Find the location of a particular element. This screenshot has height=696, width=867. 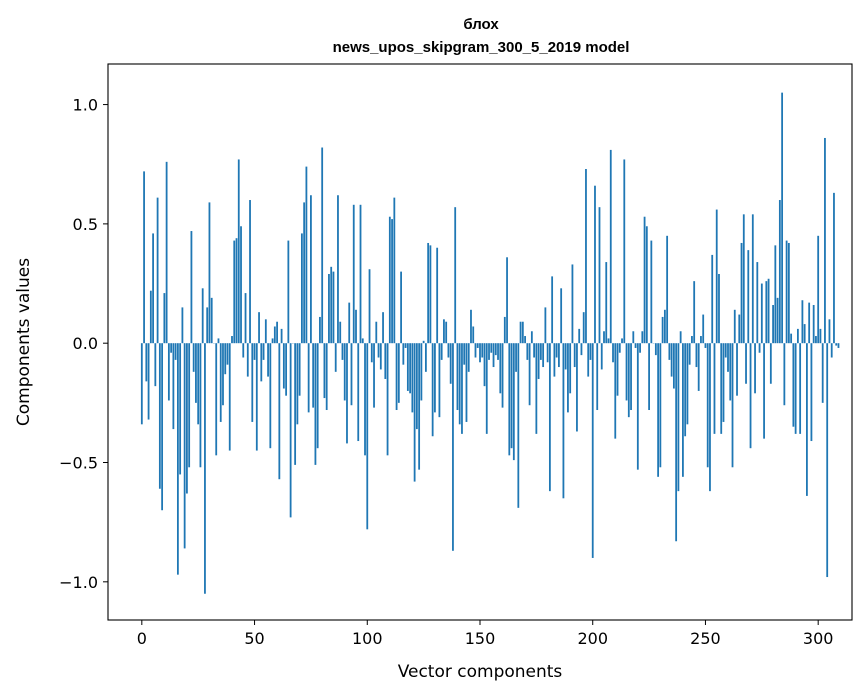

x-tick-label: 150 is located at coordinates (480, 638).